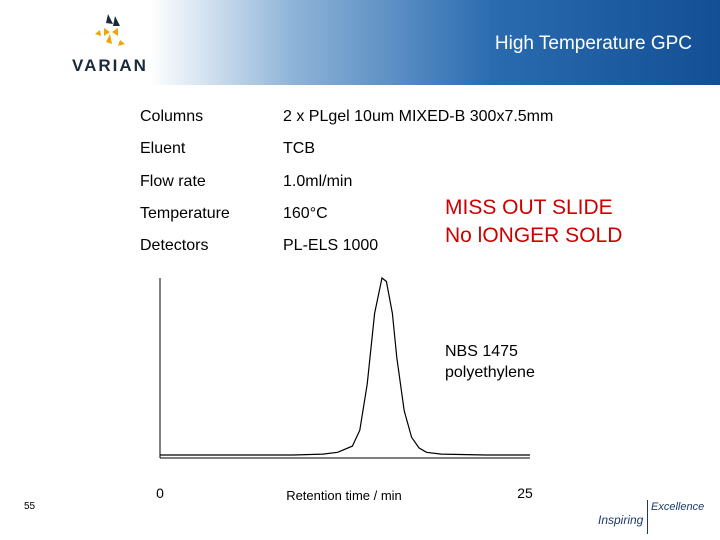 This screenshot has height=540, width=720. What do you see at coordinates (163, 148) in the screenshot?
I see `condition-label: Eluent` at bounding box center [163, 148].